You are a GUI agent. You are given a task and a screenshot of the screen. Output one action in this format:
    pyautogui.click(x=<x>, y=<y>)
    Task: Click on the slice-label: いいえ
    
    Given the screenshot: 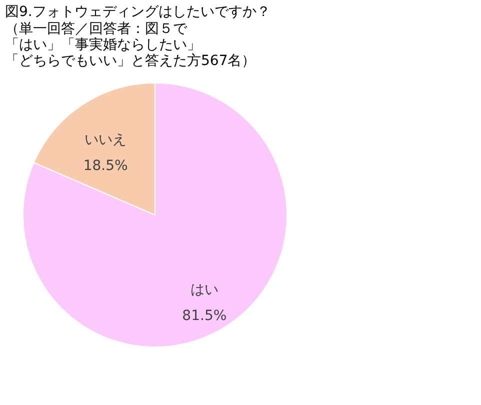 What is the action you would take?
    pyautogui.click(x=105, y=140)
    